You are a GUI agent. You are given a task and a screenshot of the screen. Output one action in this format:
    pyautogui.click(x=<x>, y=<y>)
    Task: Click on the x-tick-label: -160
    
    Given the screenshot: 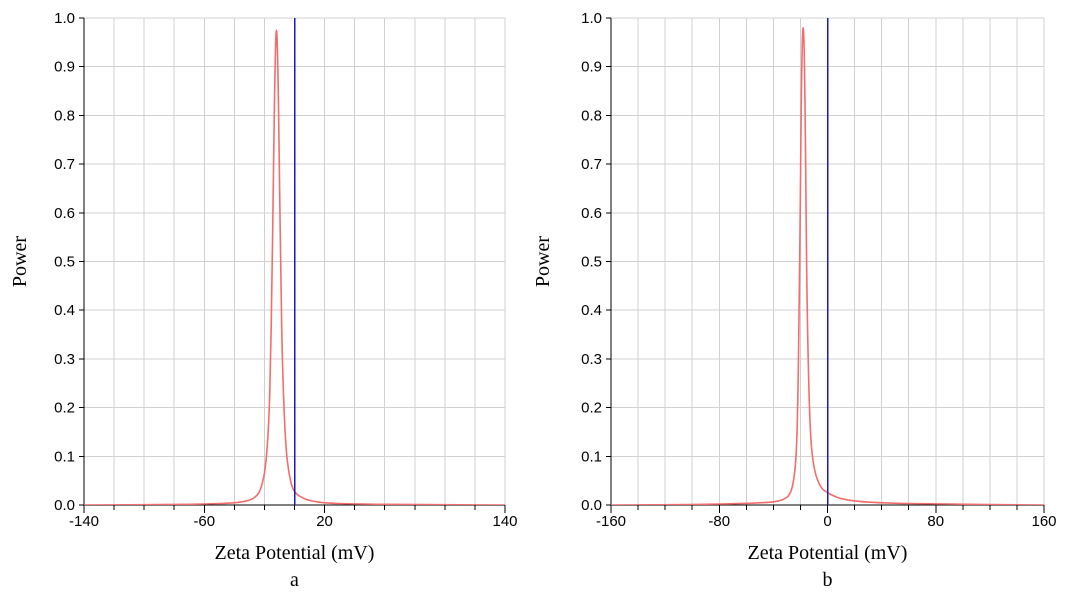 What is the action you would take?
    pyautogui.click(x=611, y=521)
    